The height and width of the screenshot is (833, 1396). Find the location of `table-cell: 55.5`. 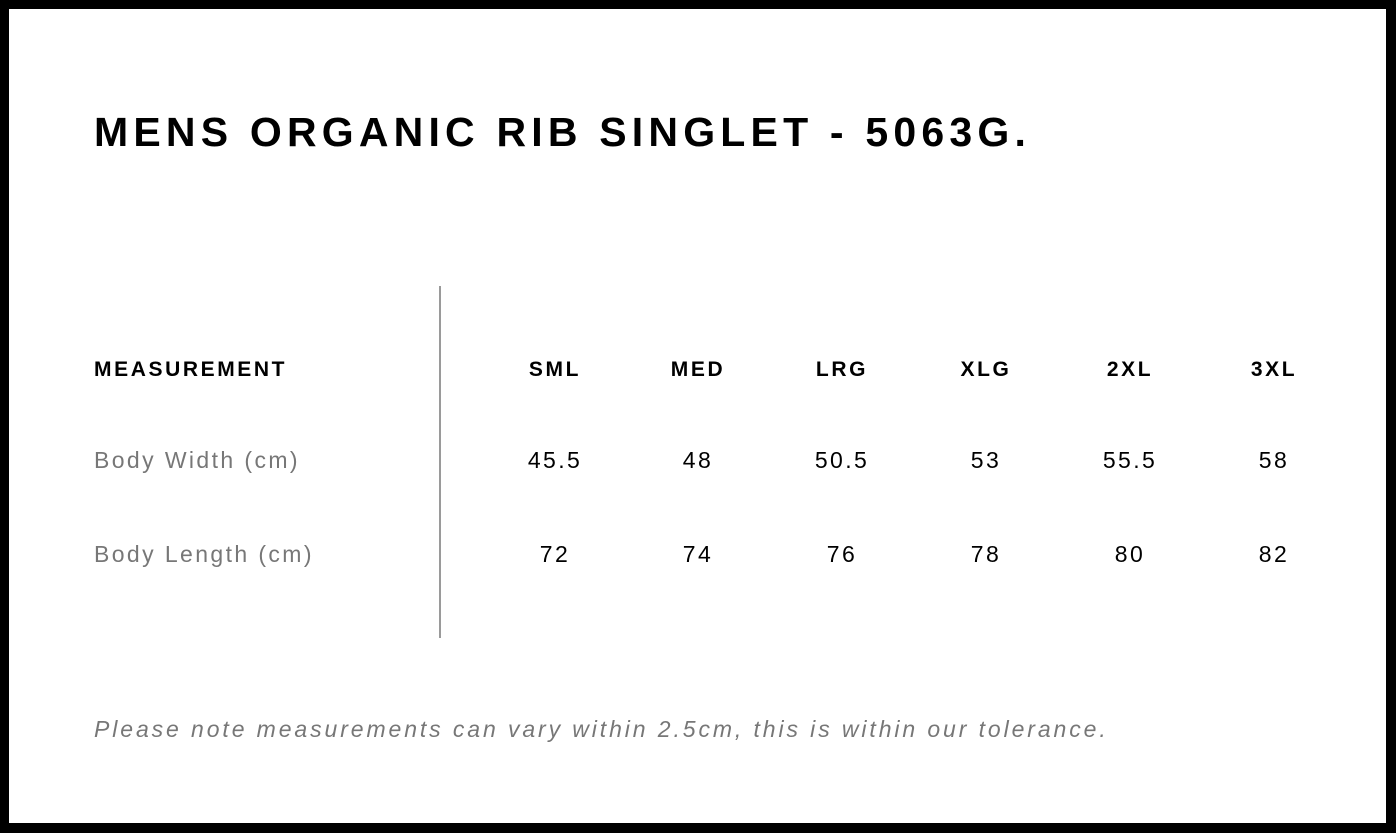

table-cell: 55.5 is located at coordinates (1130, 460).